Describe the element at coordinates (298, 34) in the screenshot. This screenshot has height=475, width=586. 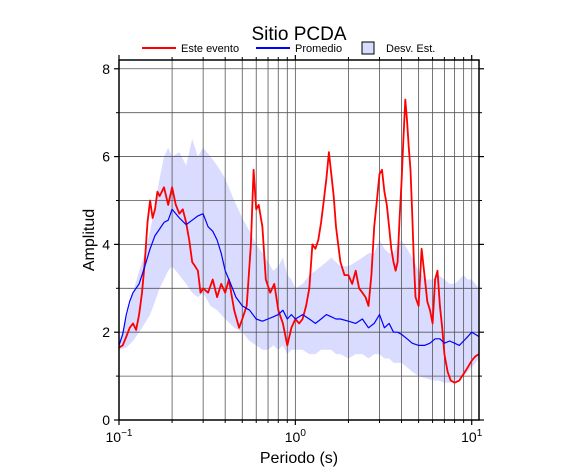
I see `chart-title: Sitio PCDA` at that location.